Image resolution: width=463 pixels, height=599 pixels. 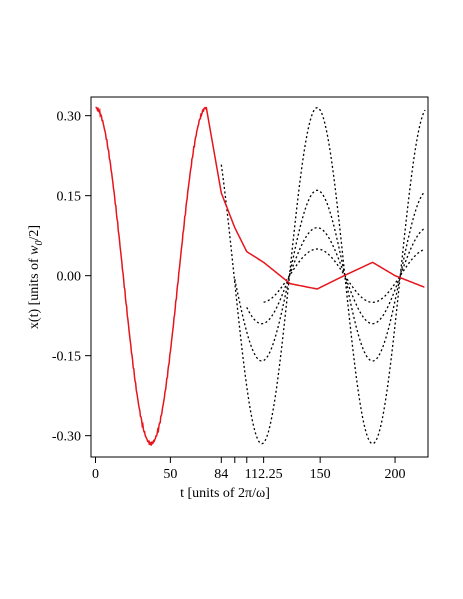 I want to click on y-axis-title-suffix: /2], so click(x=34, y=233).